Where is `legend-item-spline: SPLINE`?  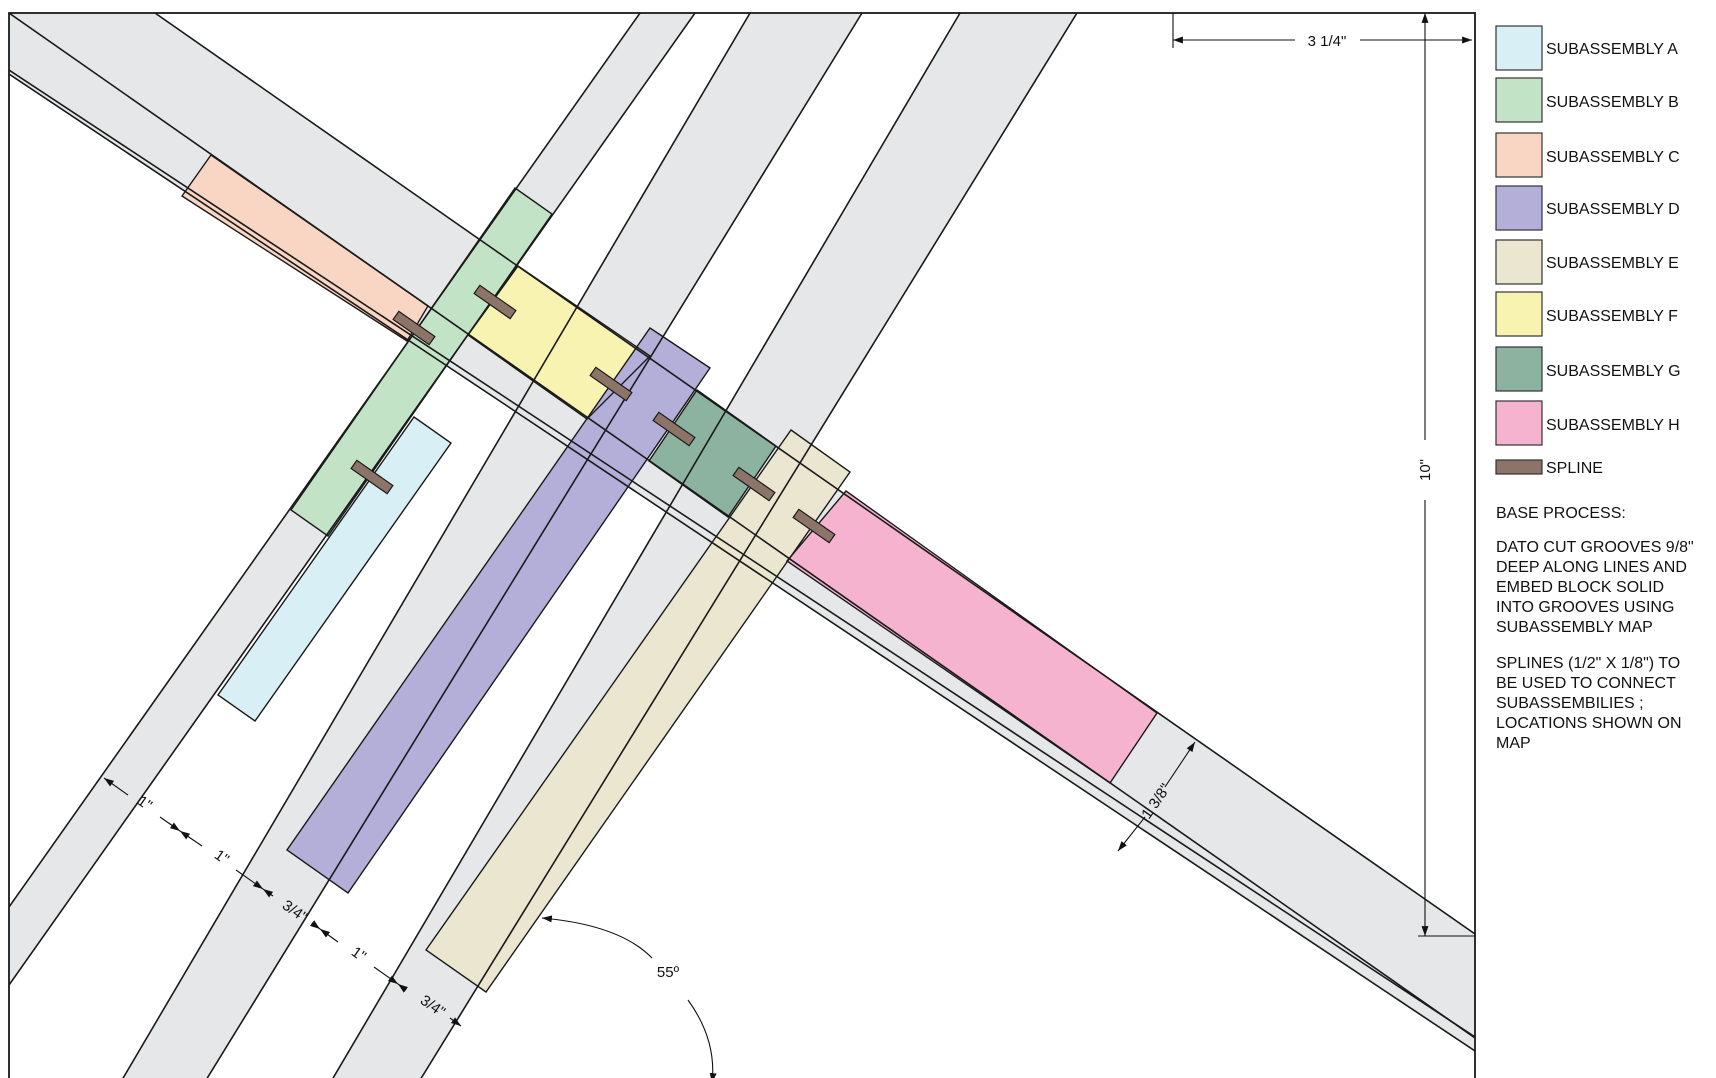 legend-item-spline: SPLINE is located at coordinates (1549, 468).